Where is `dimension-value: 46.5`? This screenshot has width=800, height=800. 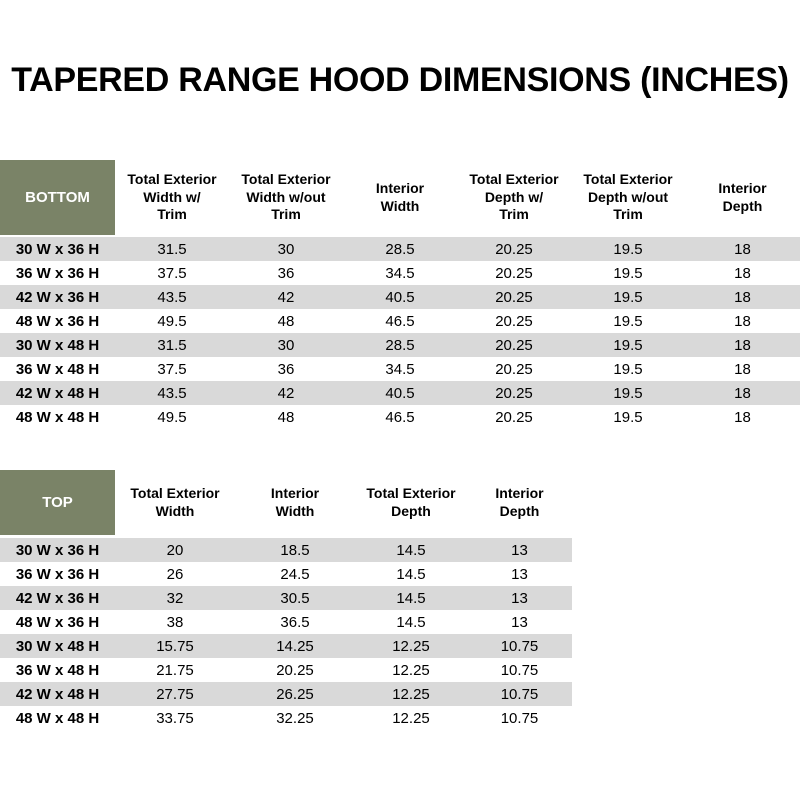 dimension-value: 46.5 is located at coordinates (400, 417).